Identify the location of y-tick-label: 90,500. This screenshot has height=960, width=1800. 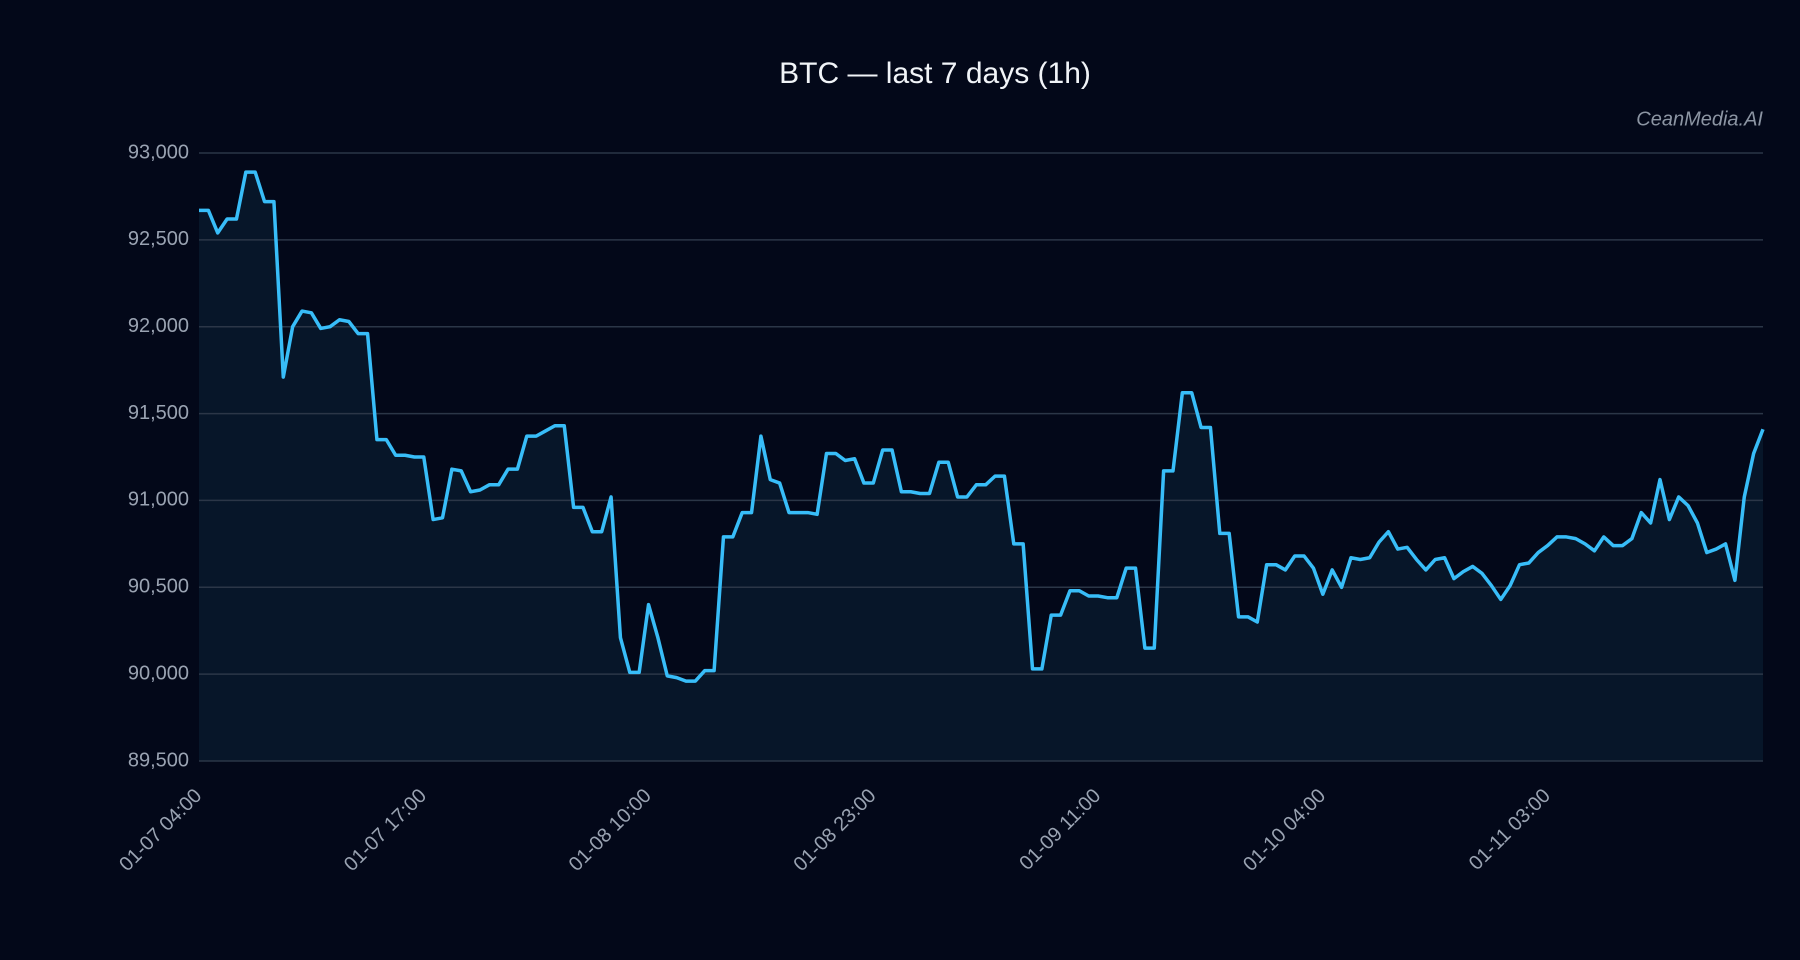
(158, 587).